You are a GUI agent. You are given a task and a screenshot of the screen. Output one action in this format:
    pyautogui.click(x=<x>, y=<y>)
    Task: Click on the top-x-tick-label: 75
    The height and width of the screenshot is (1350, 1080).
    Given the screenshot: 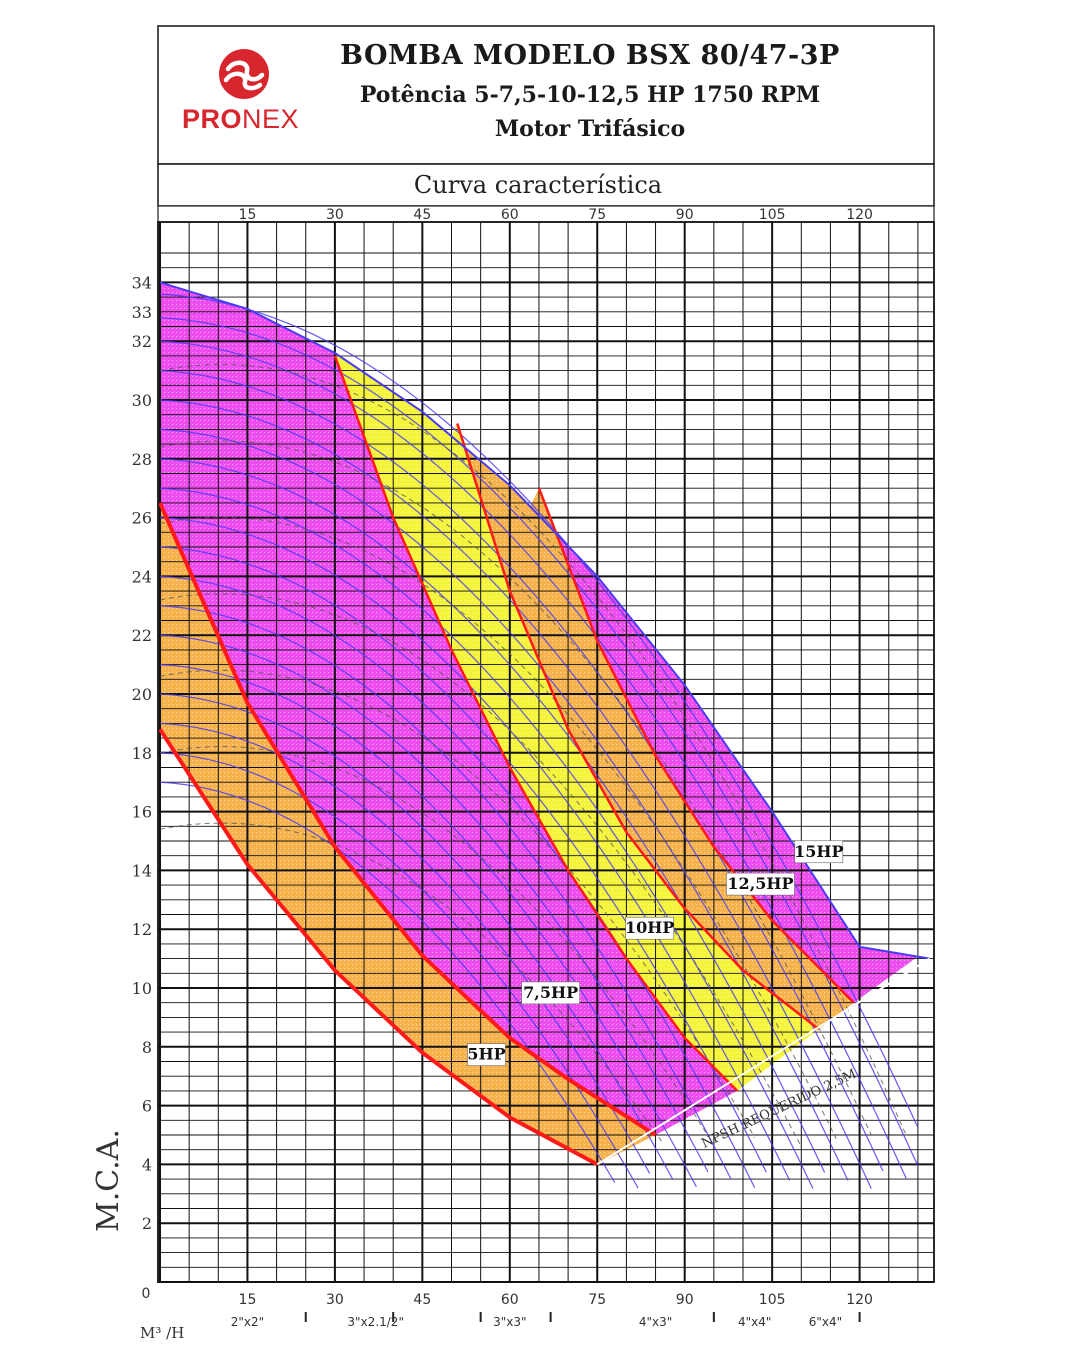 What is the action you would take?
    pyautogui.click(x=597, y=215)
    